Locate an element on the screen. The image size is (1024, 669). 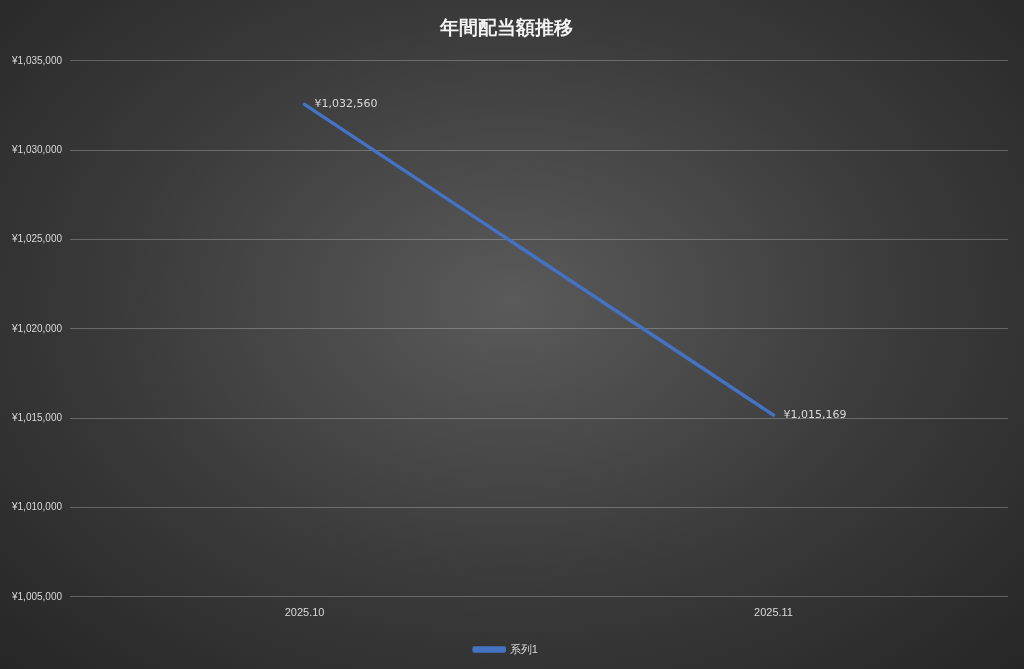
data-label: ¥1,032,560 is located at coordinates (346, 104).